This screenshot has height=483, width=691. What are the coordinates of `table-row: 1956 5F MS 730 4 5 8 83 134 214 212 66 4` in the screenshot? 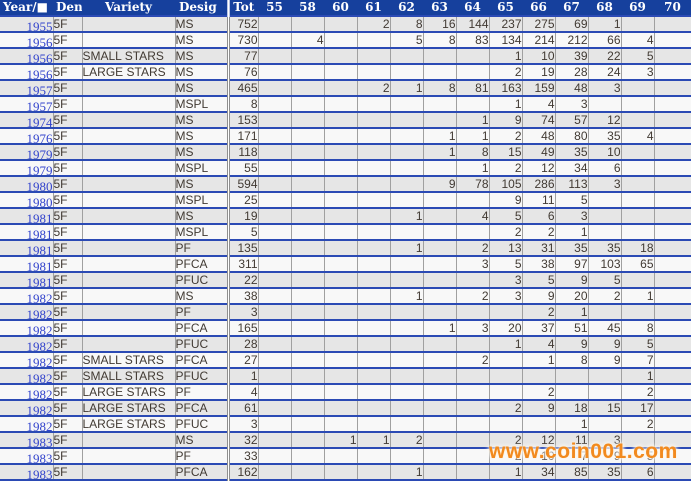 It's located at (345, 40).